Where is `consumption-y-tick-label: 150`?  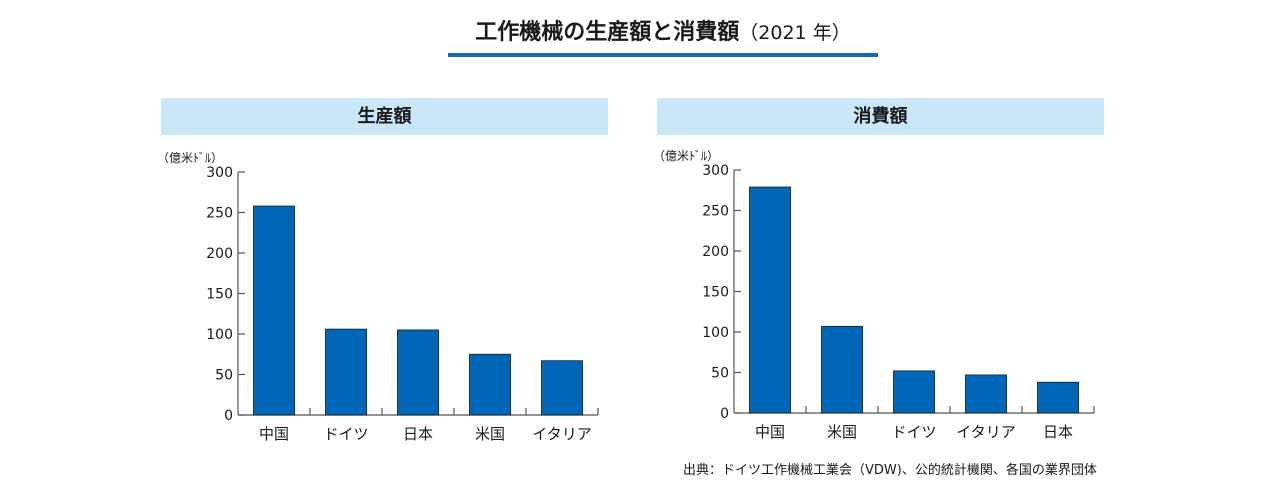 consumption-y-tick-label: 150 is located at coordinates (715, 293).